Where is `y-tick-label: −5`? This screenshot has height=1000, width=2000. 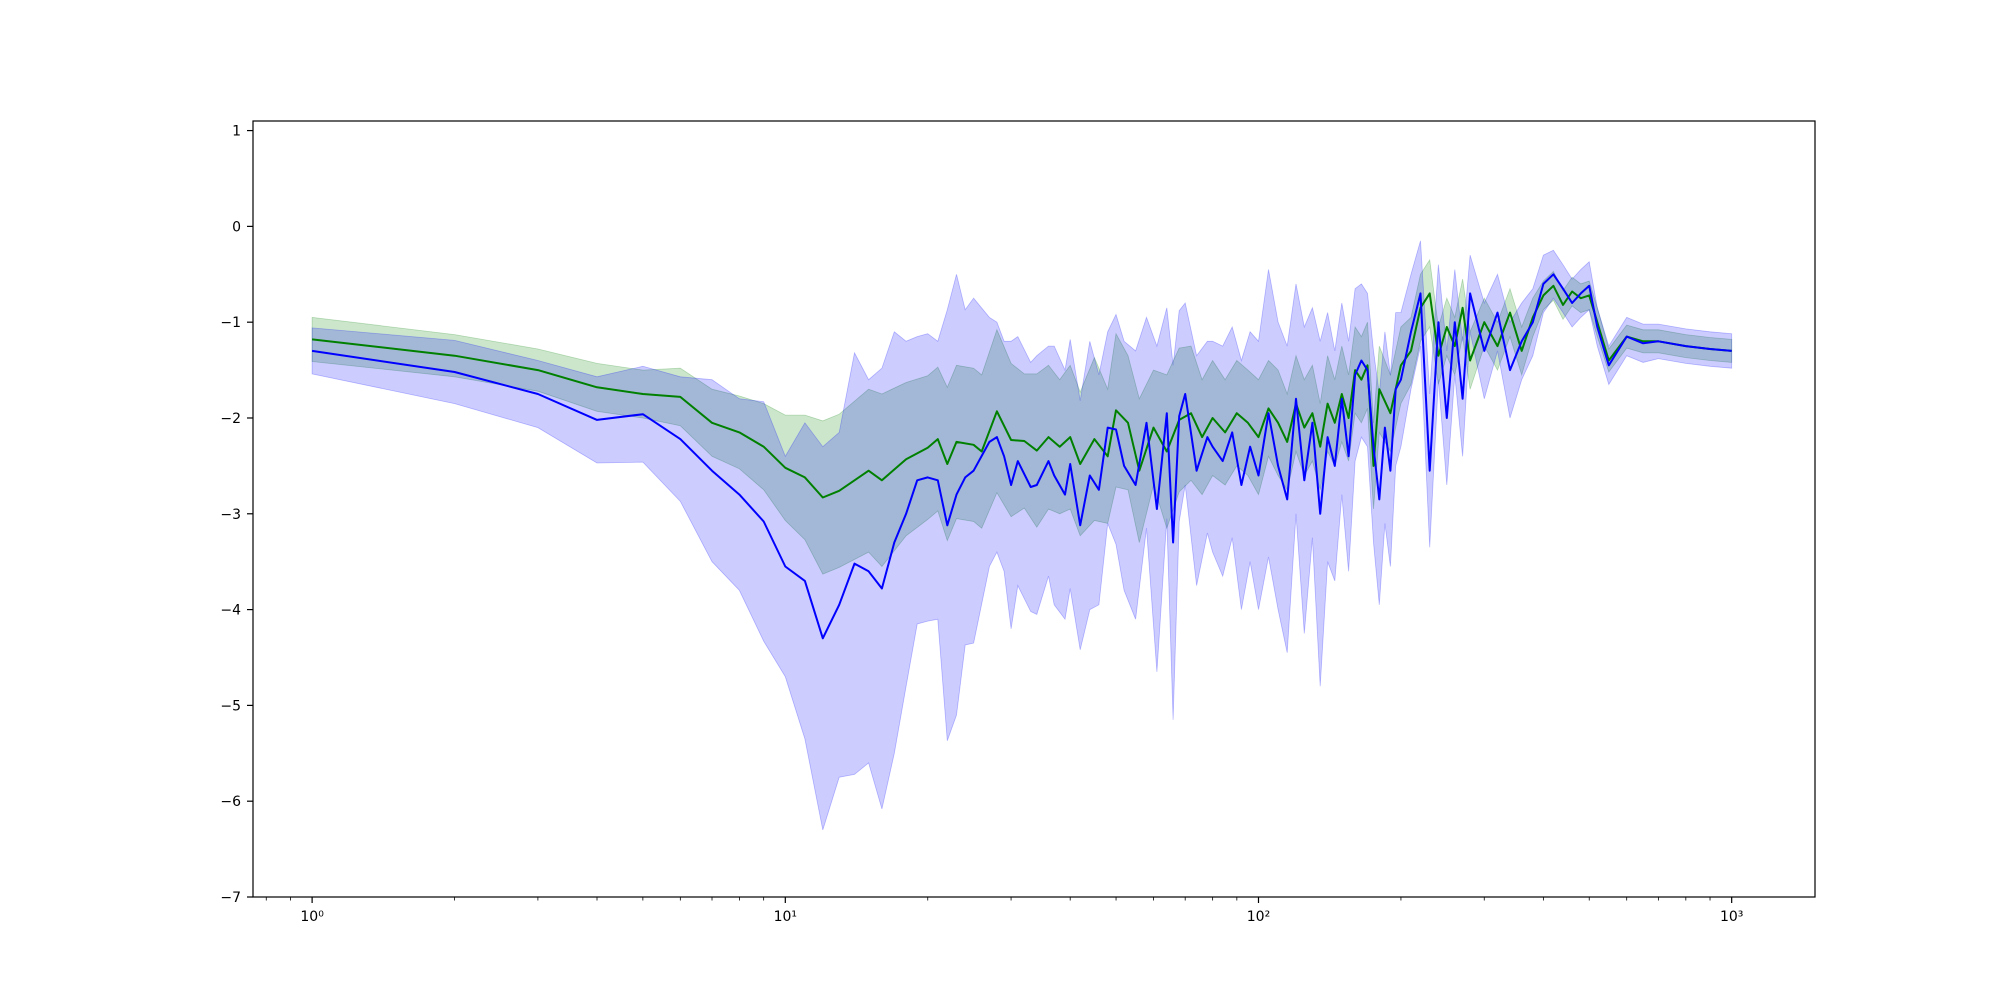 y-tick-label: −5 is located at coordinates (230, 706).